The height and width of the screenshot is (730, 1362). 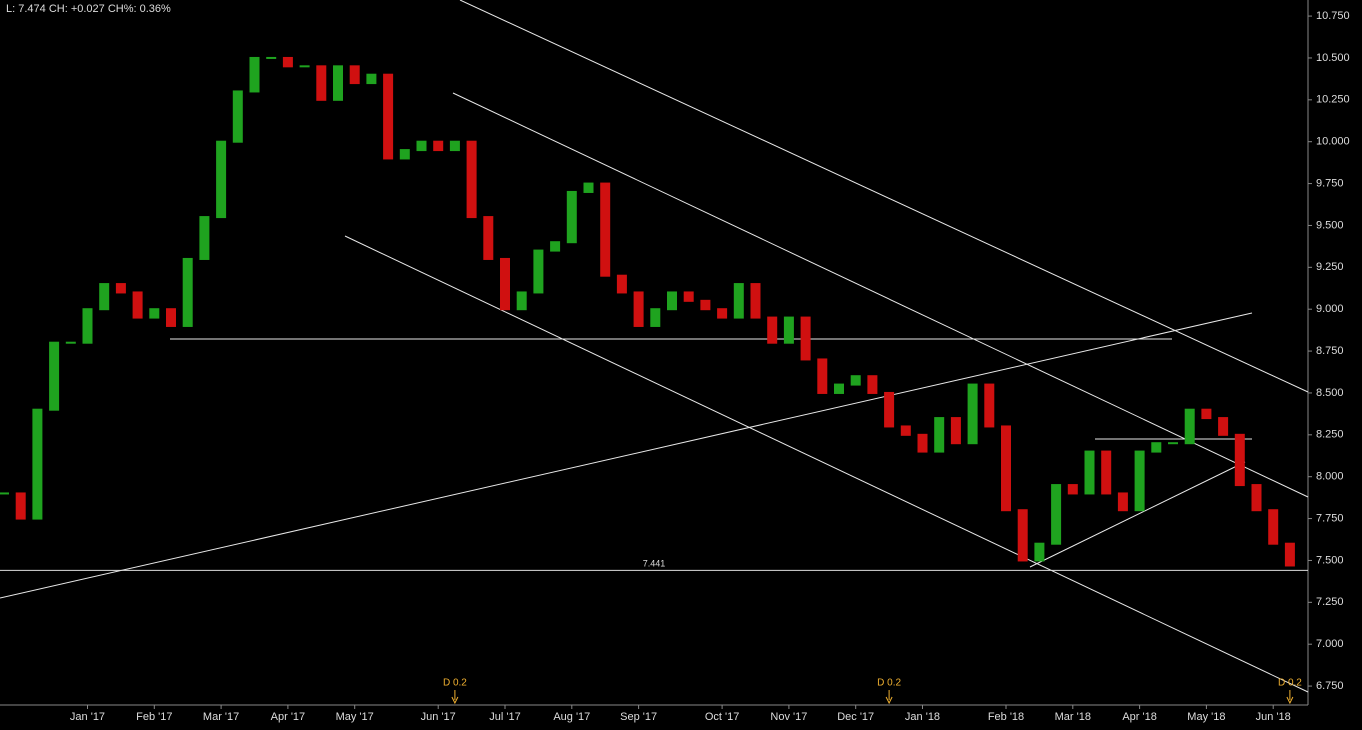 I want to click on y-tick-label: 10.000, so click(x=1333, y=142).